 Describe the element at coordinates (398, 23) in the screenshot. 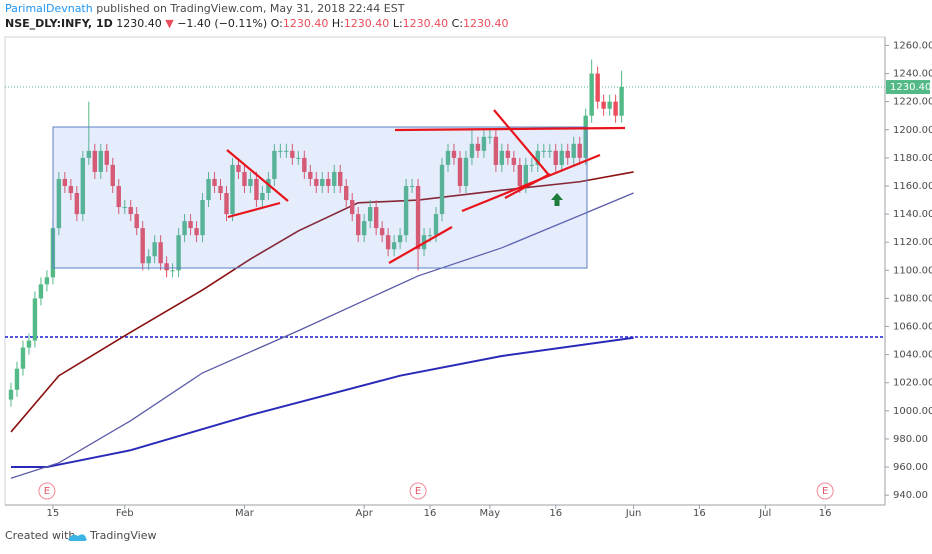

I see `l-label: L:` at that location.